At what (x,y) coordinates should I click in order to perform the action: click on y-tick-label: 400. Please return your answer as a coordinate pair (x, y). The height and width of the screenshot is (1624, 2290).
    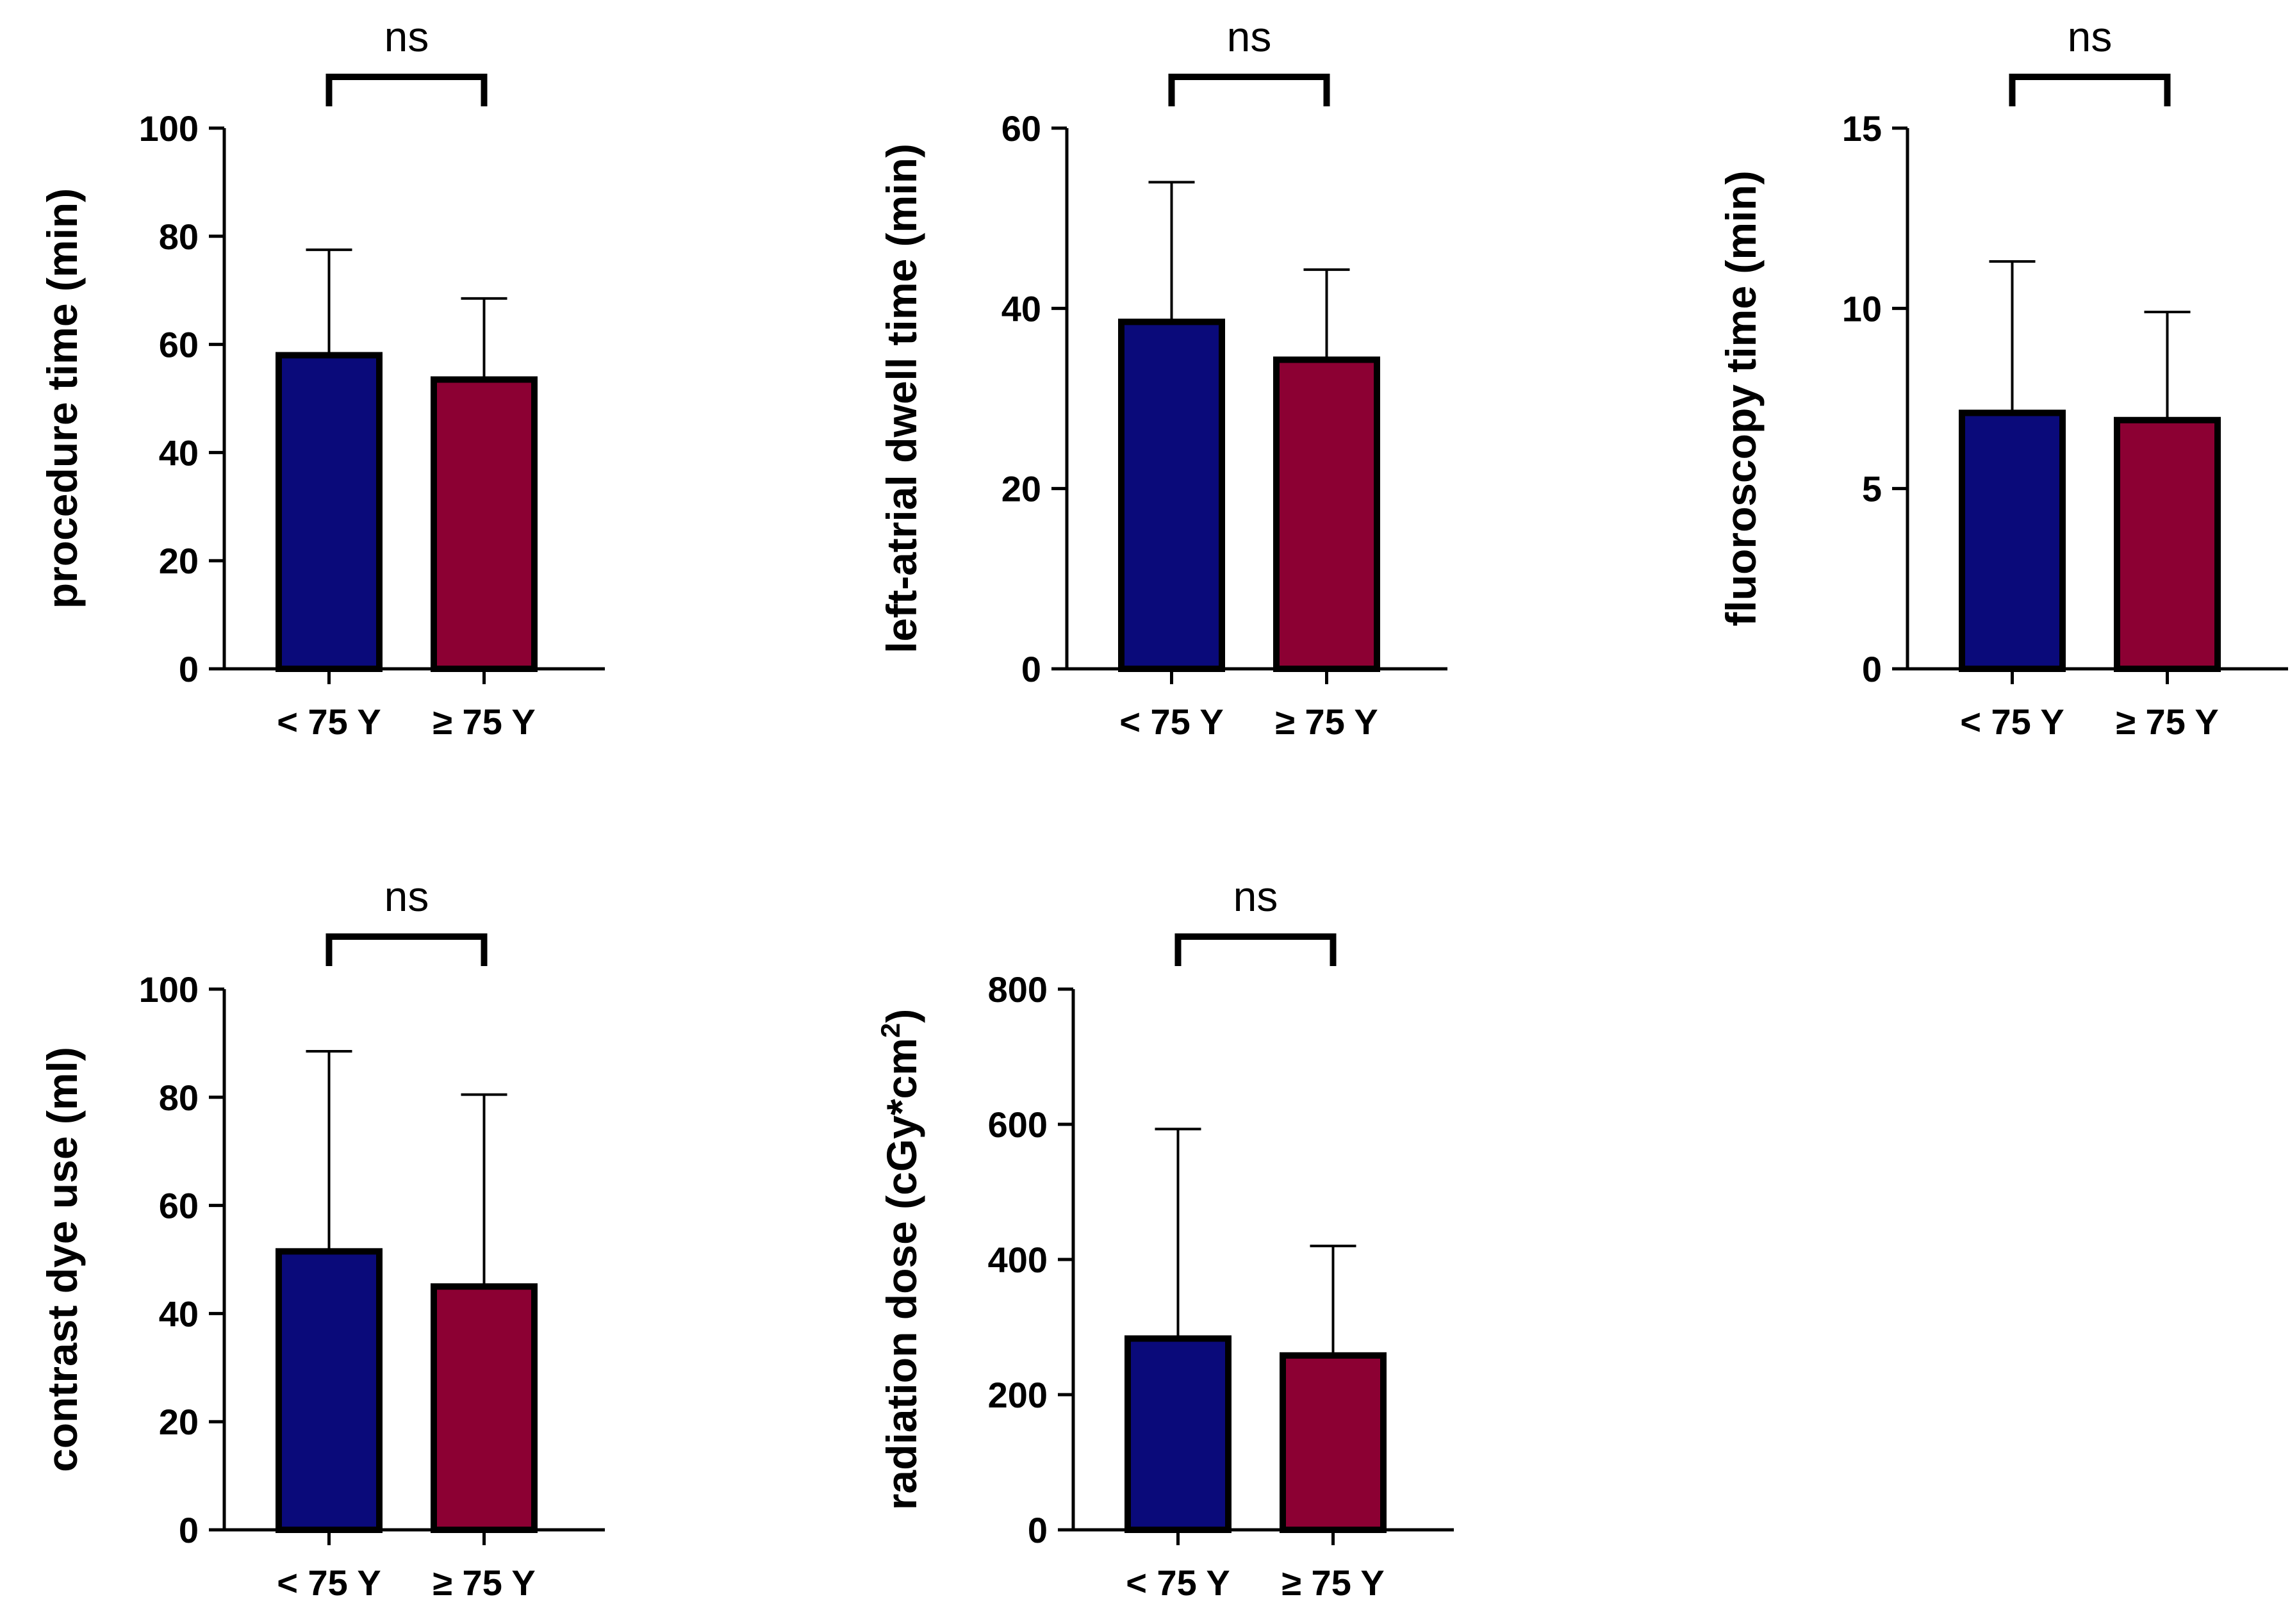
    Looking at the image, I should click on (1018, 1260).